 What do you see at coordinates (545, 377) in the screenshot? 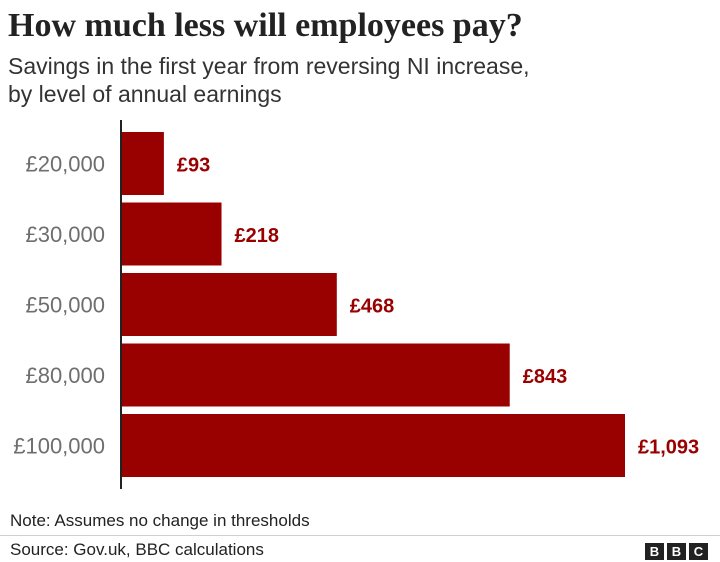
I see `value-label: £843` at bounding box center [545, 377].